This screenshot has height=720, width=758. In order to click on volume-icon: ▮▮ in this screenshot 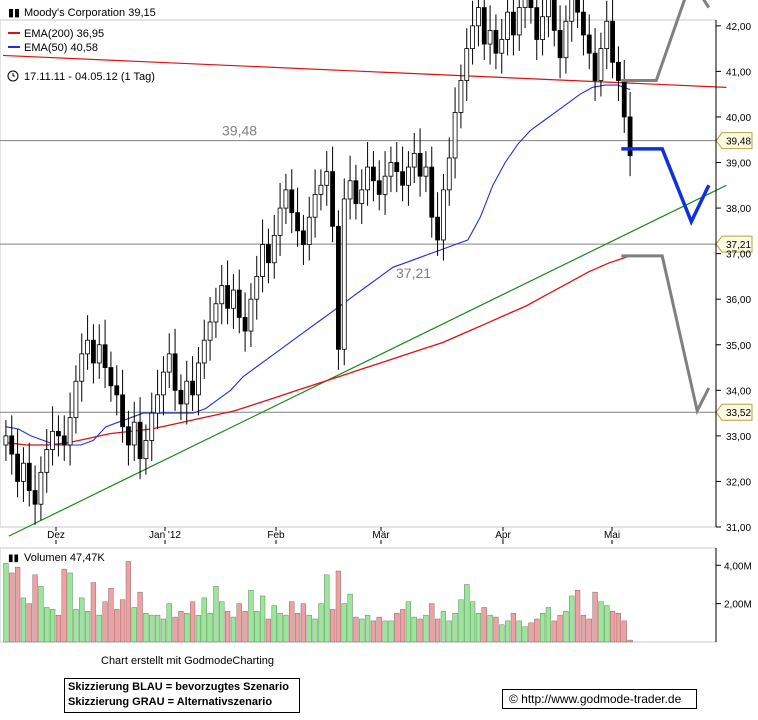, I will do `click(13, 558)`.